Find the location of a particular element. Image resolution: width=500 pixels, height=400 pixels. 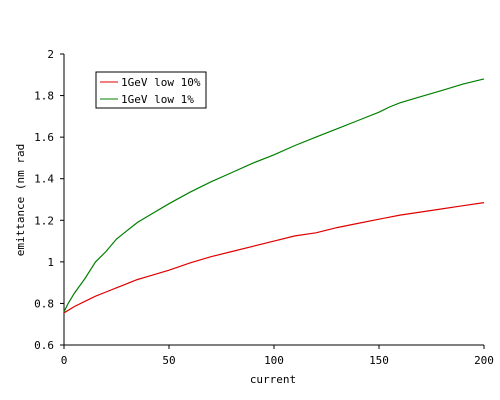

y-axis-label: emittance (nm rad is located at coordinates (20, 200).